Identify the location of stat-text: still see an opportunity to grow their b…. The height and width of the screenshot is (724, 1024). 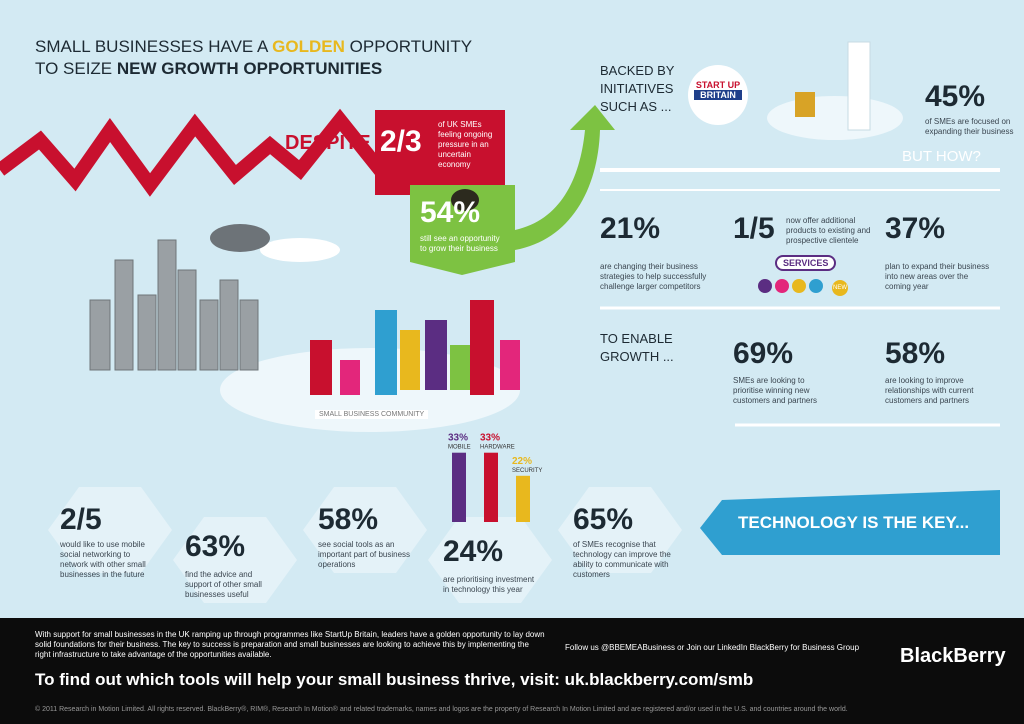
(460, 243).